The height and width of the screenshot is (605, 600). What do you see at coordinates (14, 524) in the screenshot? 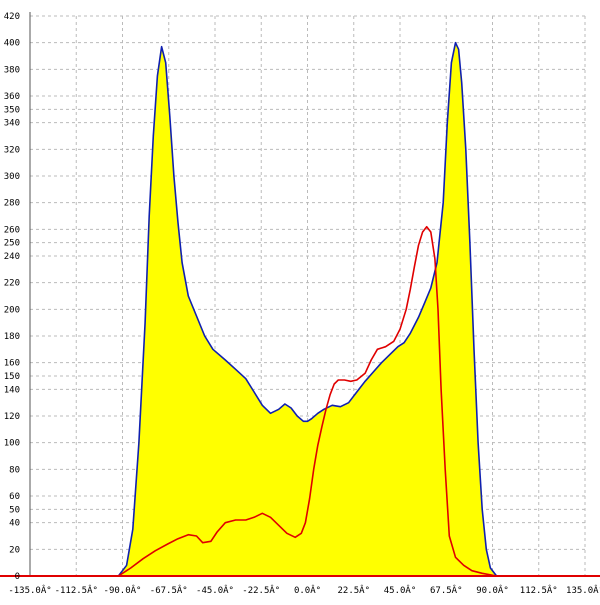
I see `y-tick-label: 40` at bounding box center [14, 524].